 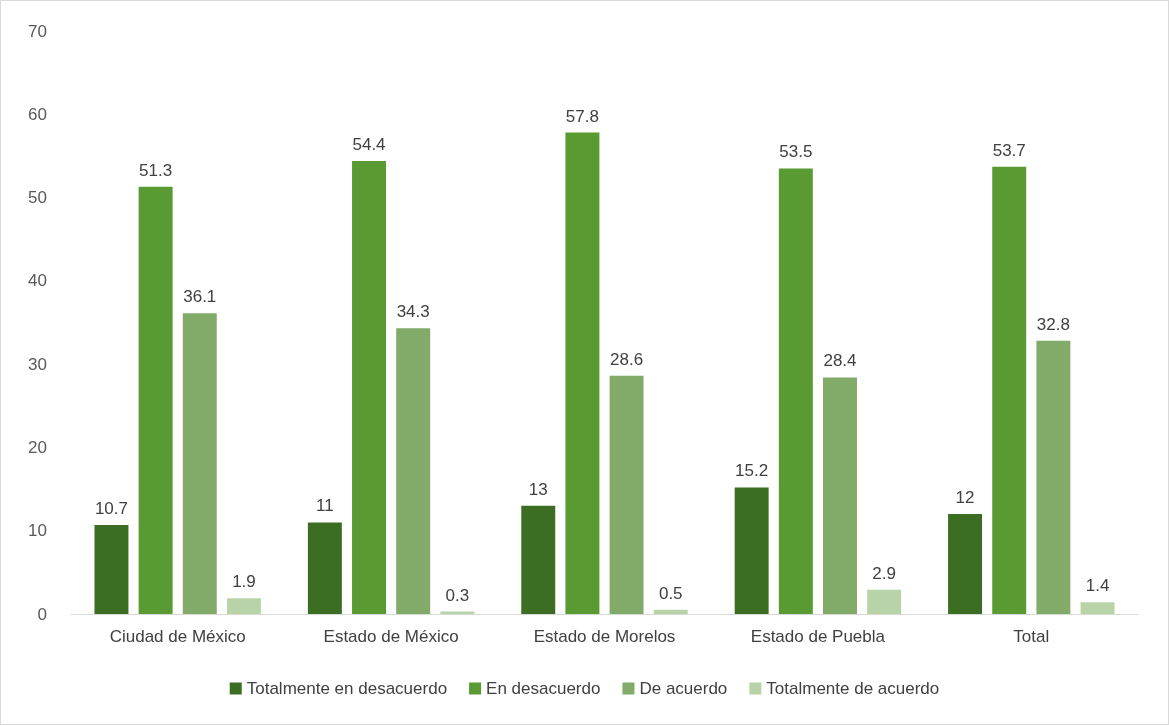 What do you see at coordinates (818, 636) in the screenshot?
I see `x-tick-label: Estado de Puebla` at bounding box center [818, 636].